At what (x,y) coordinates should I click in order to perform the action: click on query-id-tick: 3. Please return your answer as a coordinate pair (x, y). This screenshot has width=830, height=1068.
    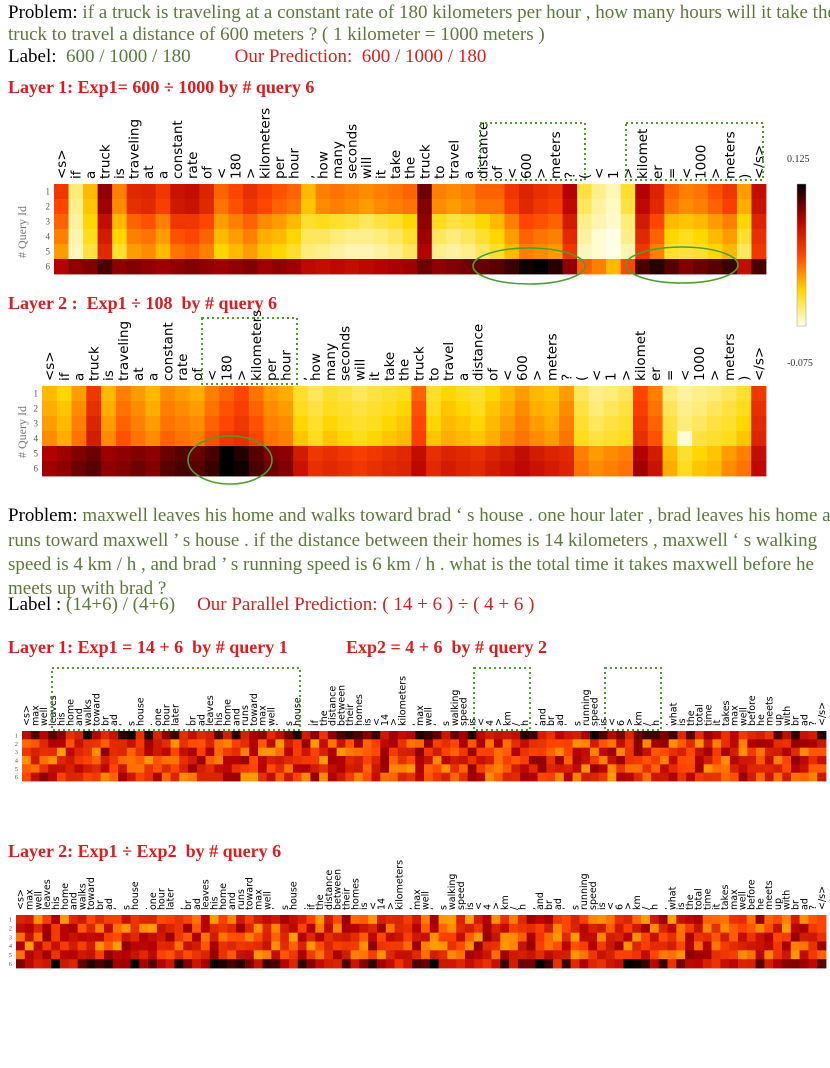
    Looking at the image, I should click on (36, 424).